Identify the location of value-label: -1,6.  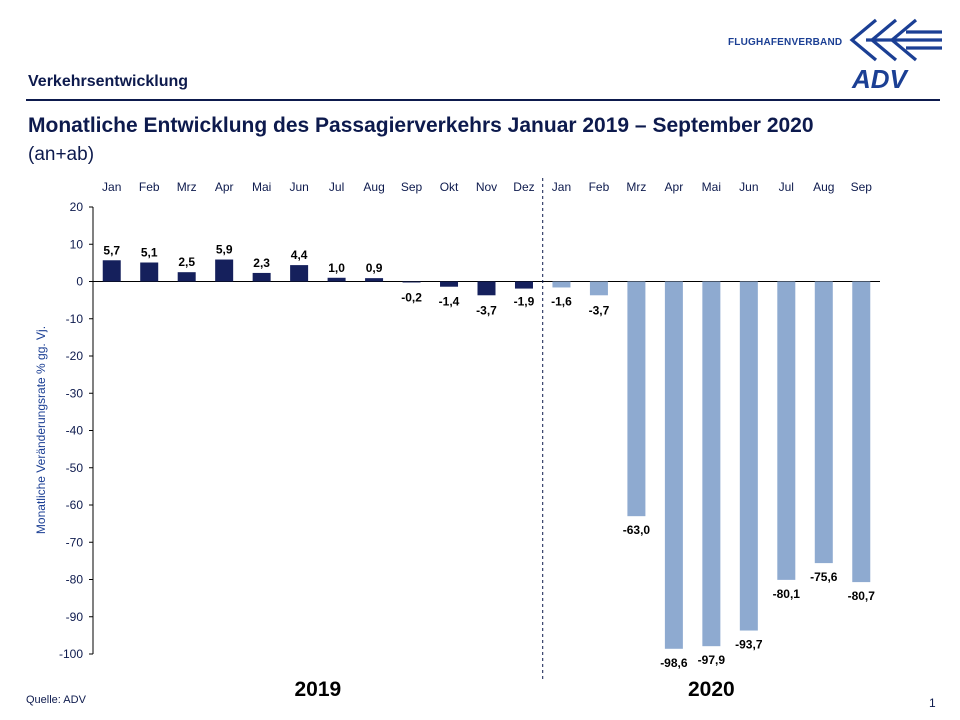
(561, 302).